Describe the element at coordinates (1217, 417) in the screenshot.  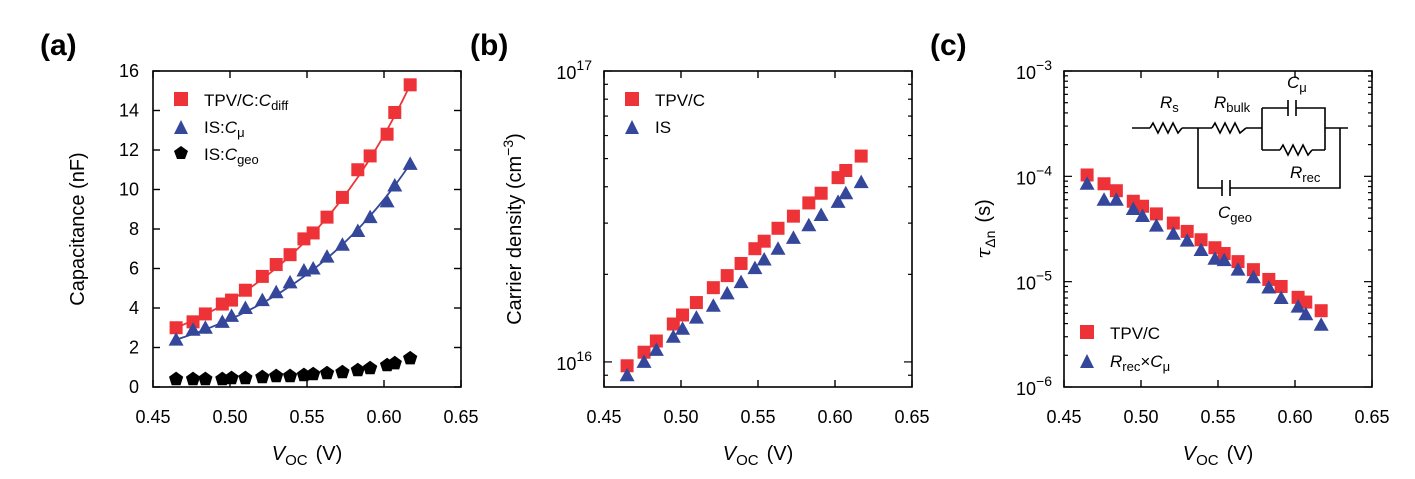
I see `x-tick-label: 0.55` at that location.